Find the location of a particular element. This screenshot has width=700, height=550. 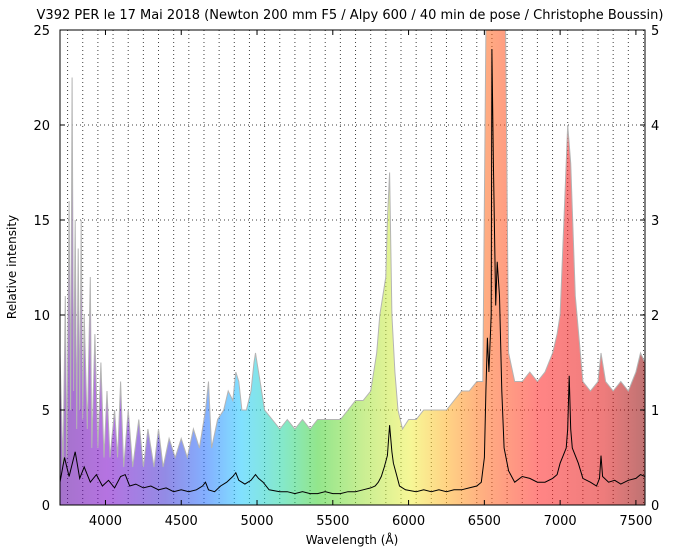

y-tick-label-left: 25 is located at coordinates (41, 31).